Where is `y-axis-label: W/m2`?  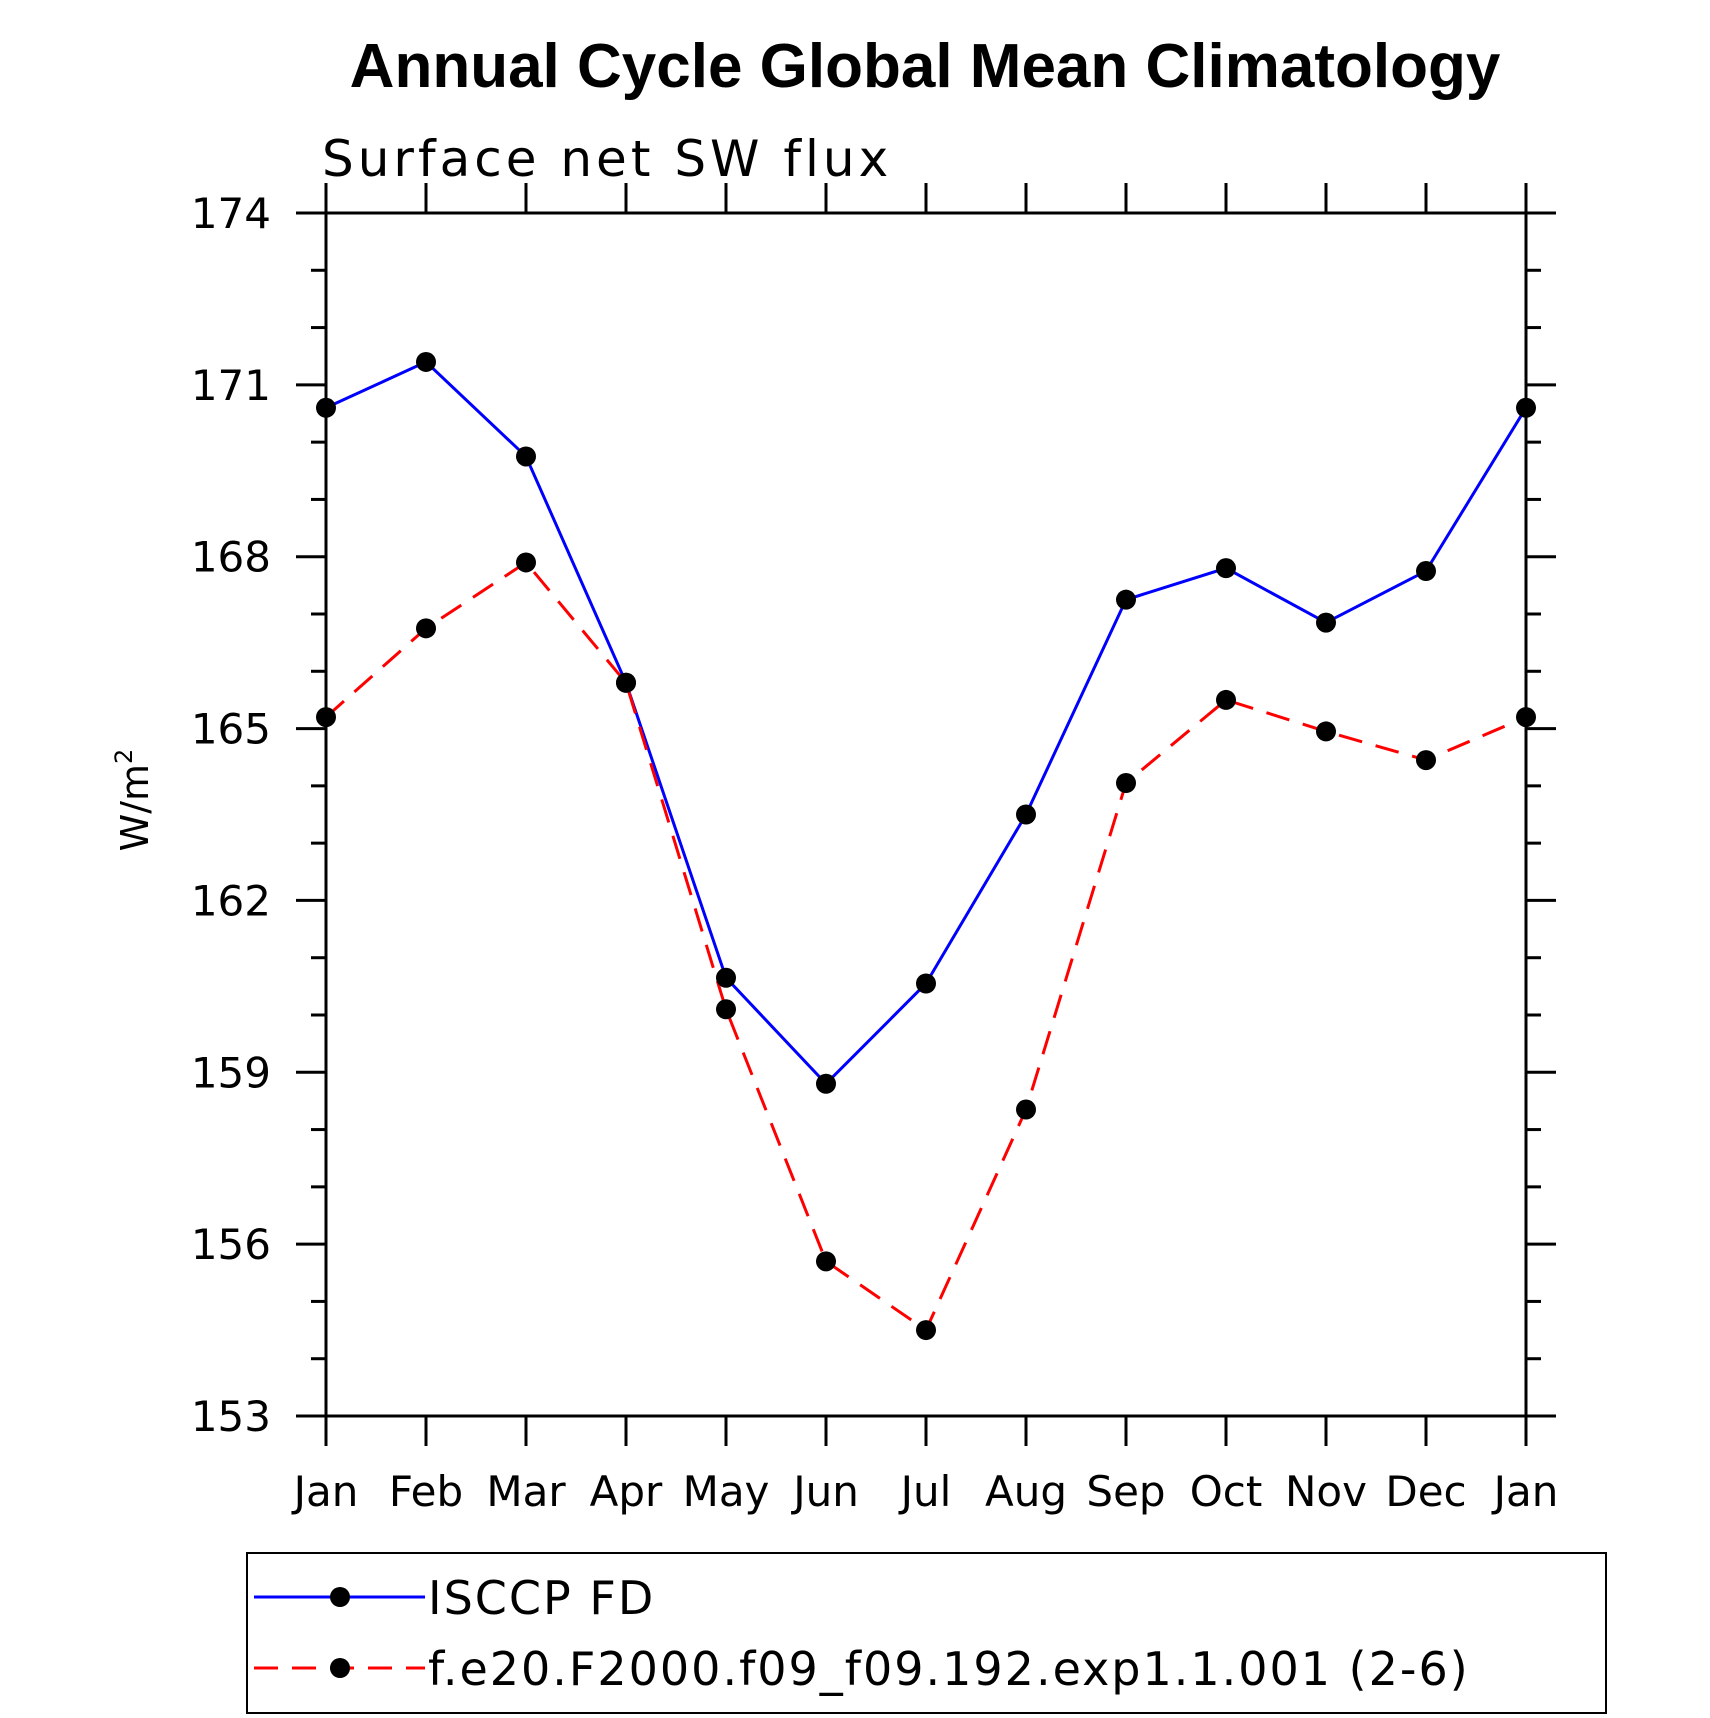
y-axis-label: W/m2 is located at coordinates (133, 800).